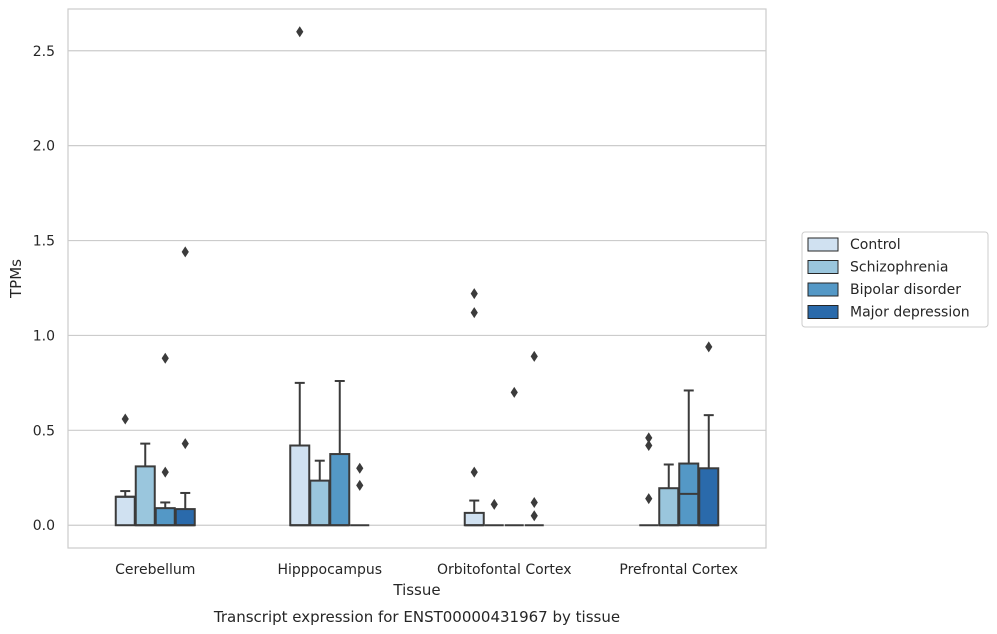 The height and width of the screenshot is (634, 997). What do you see at coordinates (875, 245) in the screenshot?
I see `legend-entry: Control` at bounding box center [875, 245].